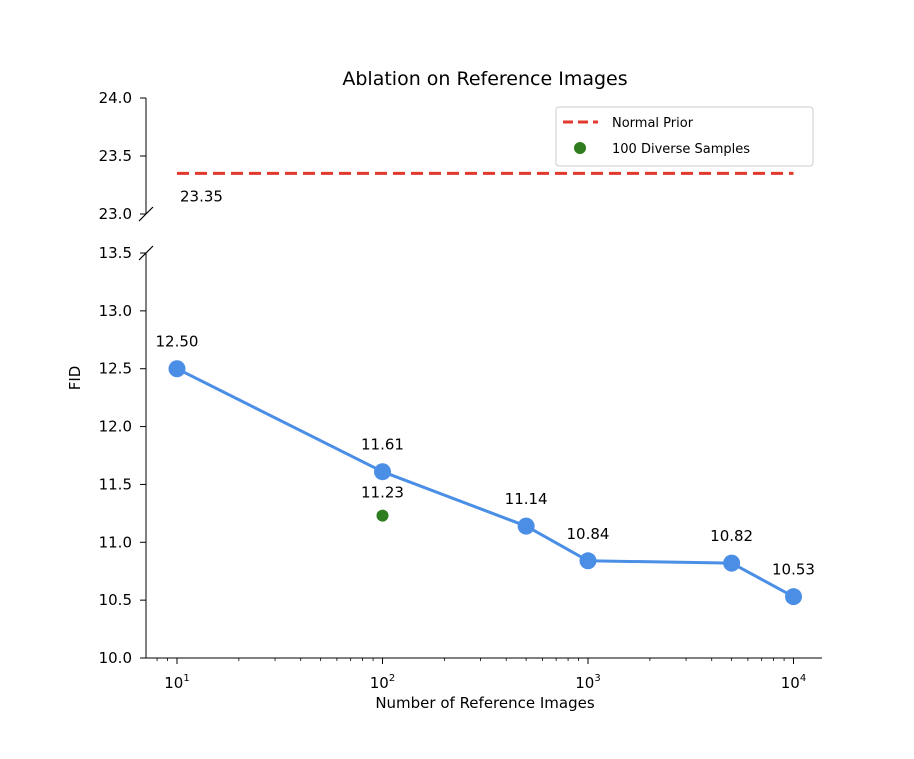 Image resolution: width=914 pixels, height=759 pixels. What do you see at coordinates (580, 148) in the screenshot?
I see `legend-diverse-samples-swatch` at bounding box center [580, 148].